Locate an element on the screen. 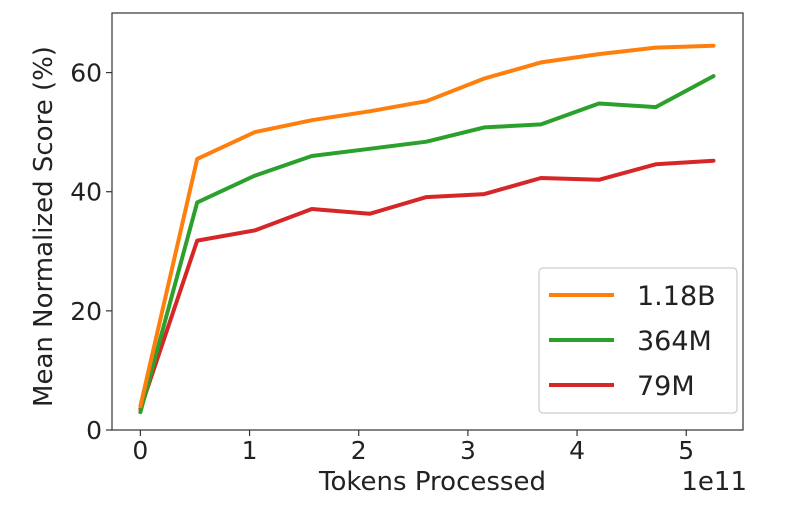 The width and height of the screenshot is (790, 516). x-tick-label: 3 is located at coordinates (468, 450).